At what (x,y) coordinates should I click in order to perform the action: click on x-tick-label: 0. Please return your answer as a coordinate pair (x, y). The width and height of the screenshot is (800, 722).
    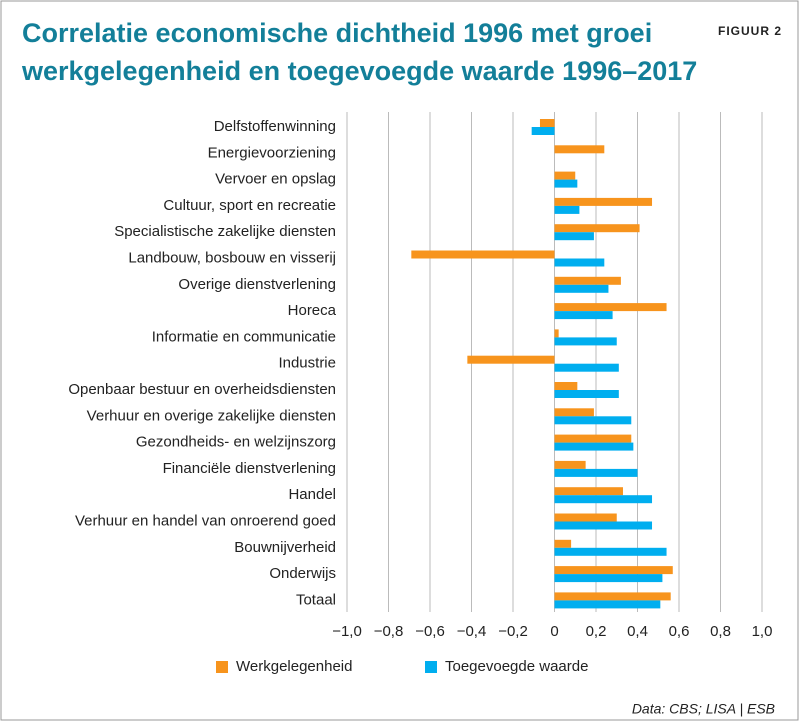
    Looking at the image, I should click on (554, 631).